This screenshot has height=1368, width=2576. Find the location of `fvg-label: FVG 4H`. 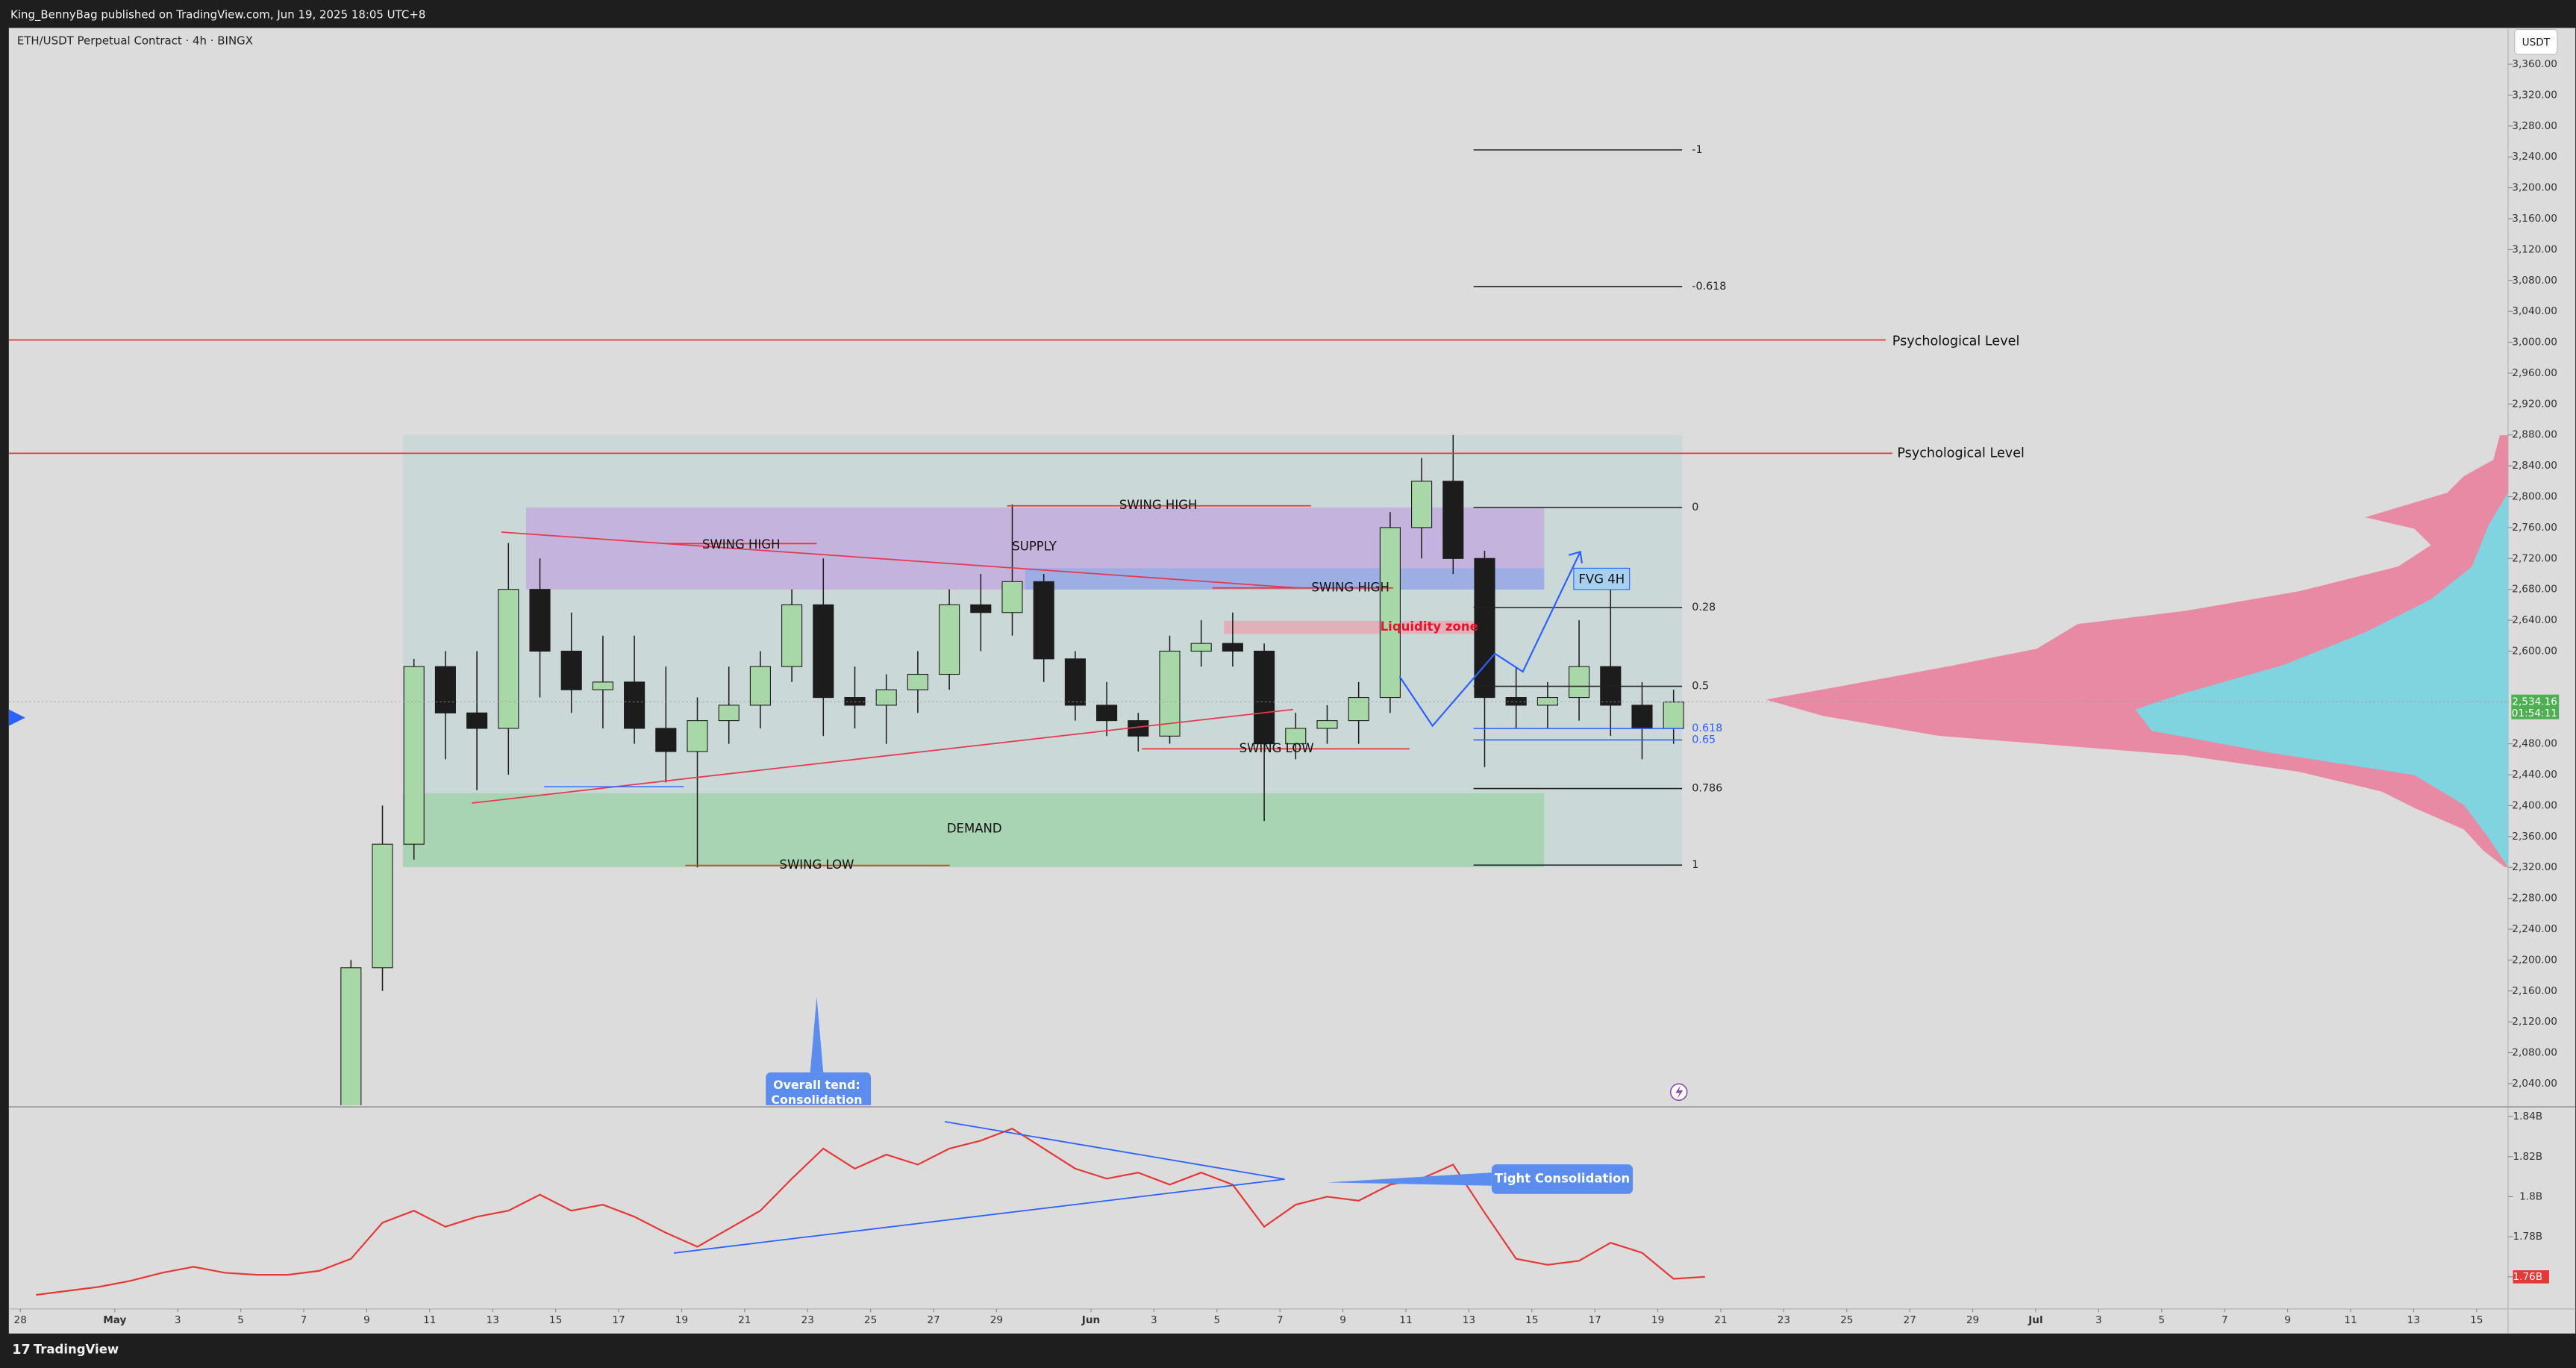

fvg-label: FVG 4H is located at coordinates (1601, 579).